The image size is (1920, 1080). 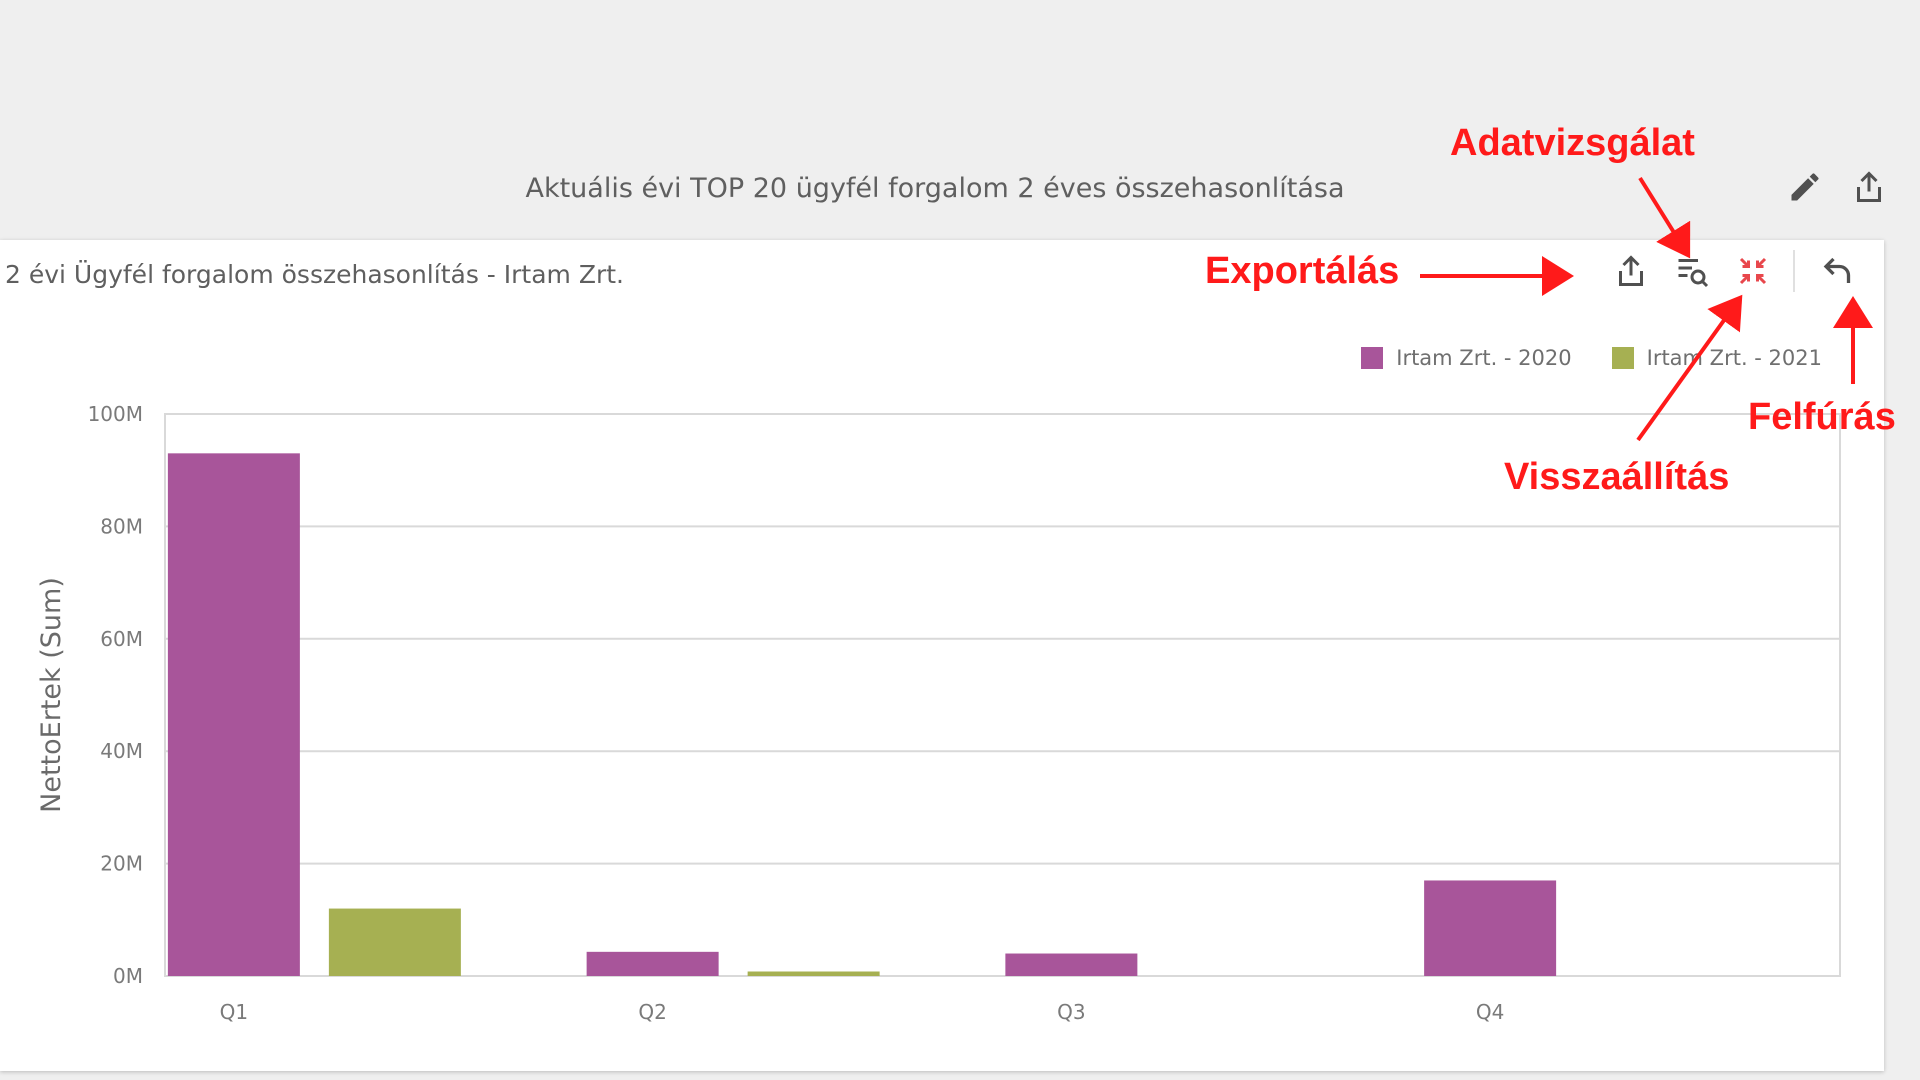 I want to click on annotation-reset: Visszaállítás, so click(x=1617, y=477).